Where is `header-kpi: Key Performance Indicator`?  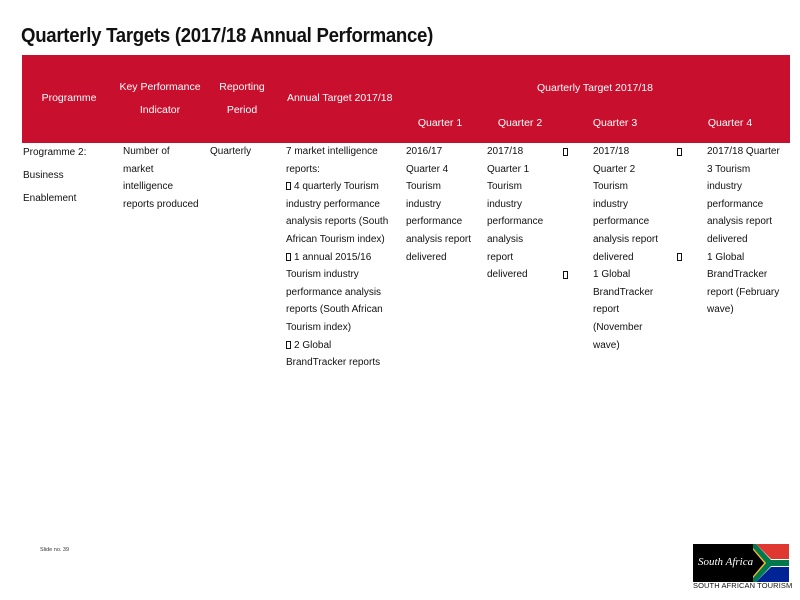
header-kpi: Key Performance Indicator is located at coordinates (160, 98).